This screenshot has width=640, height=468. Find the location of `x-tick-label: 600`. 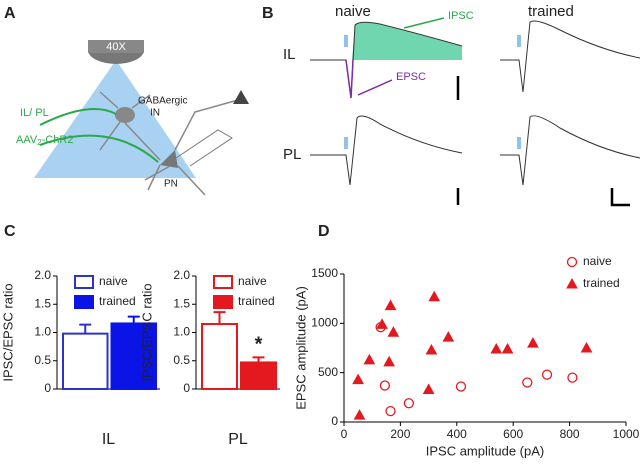

x-tick-label: 600 is located at coordinates (513, 434).